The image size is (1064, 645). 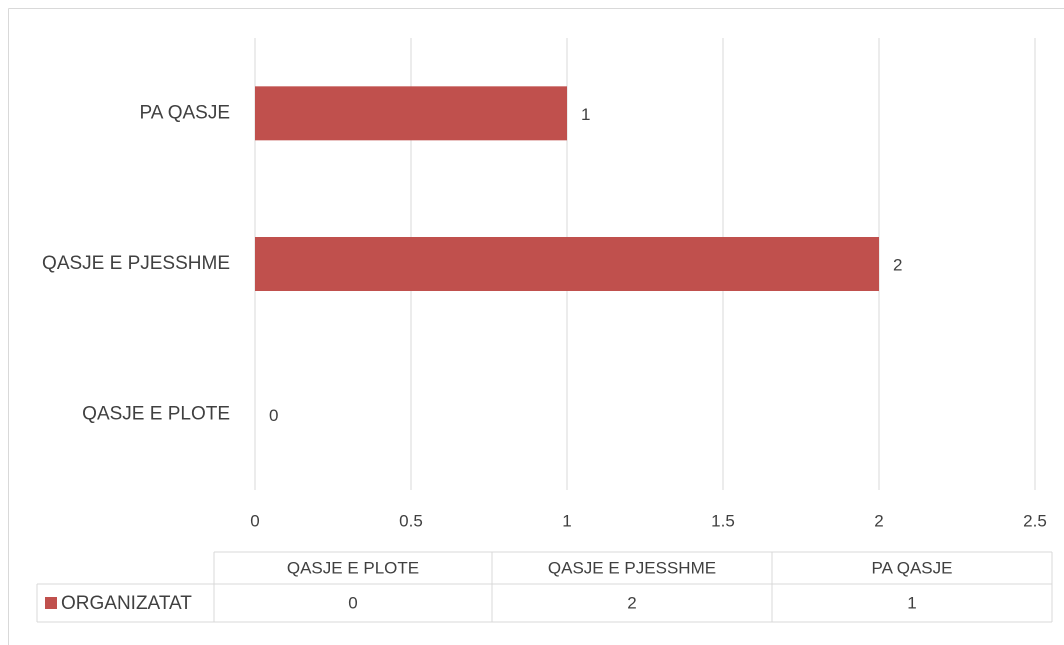 I want to click on x-tick-label: 2, so click(x=878, y=520).